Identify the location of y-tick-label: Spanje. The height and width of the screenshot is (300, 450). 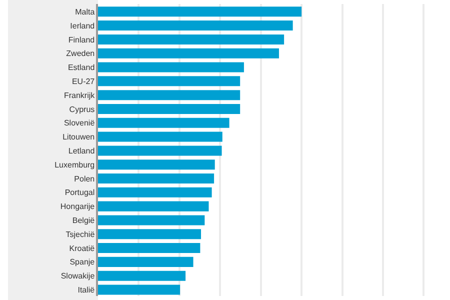
(83, 262).